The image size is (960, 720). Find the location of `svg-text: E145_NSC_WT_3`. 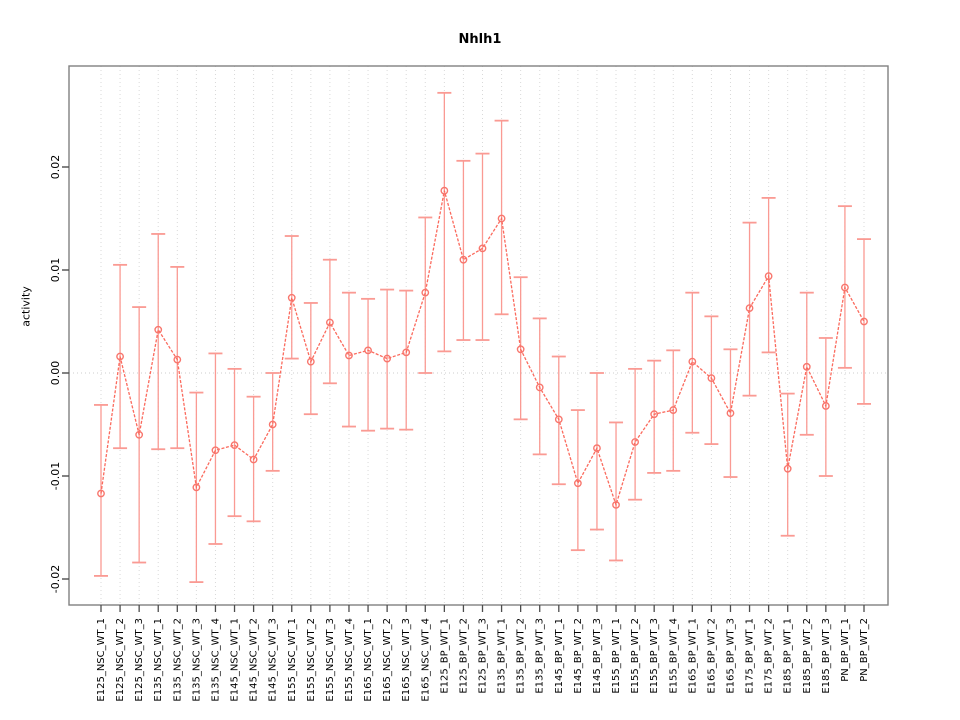

svg-text: E145_NSC_WT_3 is located at coordinates (273, 660).